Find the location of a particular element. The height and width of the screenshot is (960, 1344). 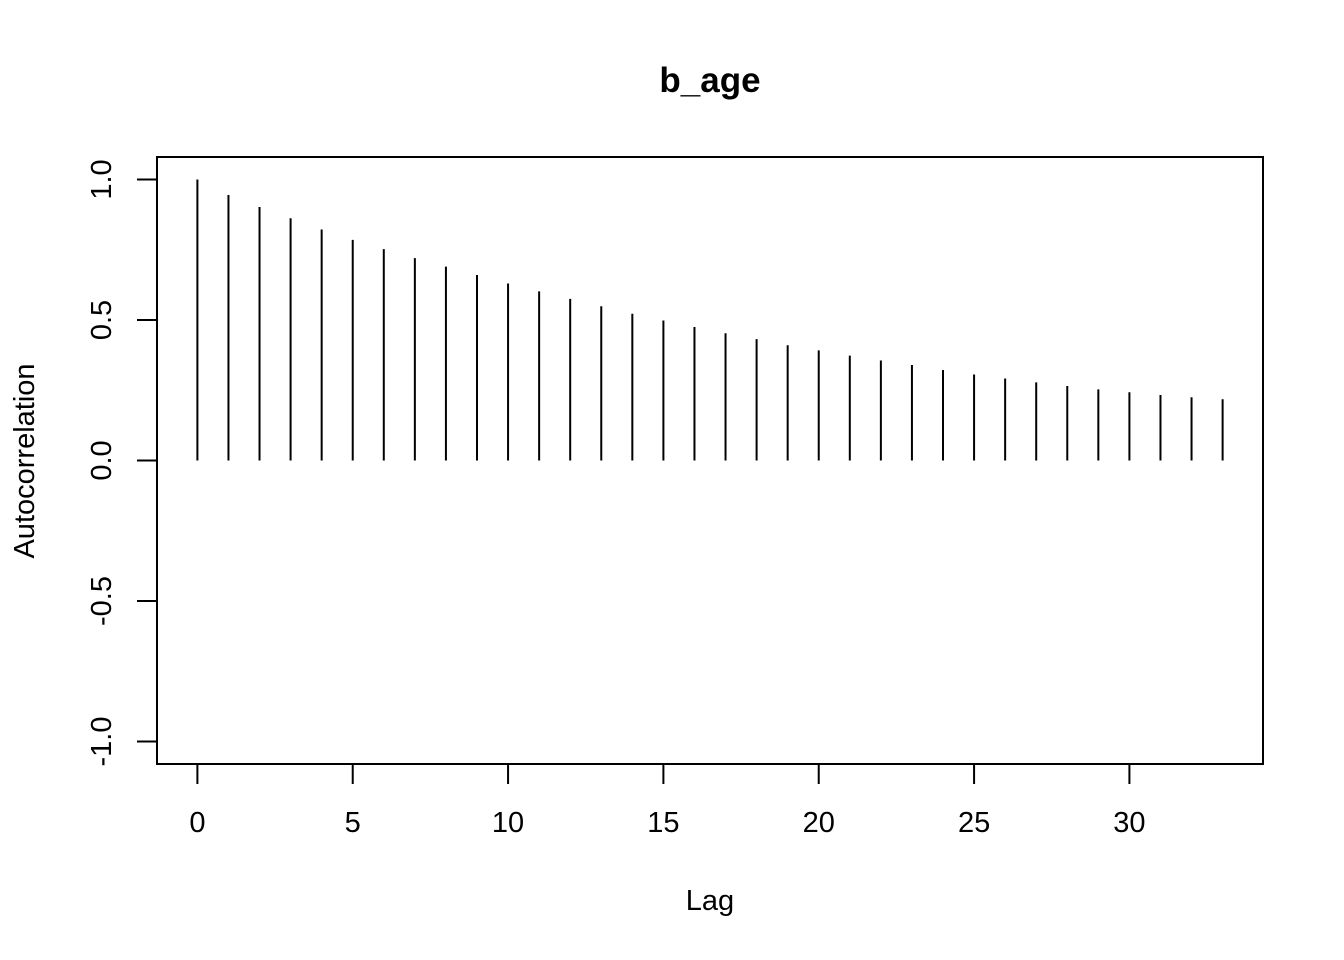

x-axis: 0 5 10 15 20 25 30 is located at coordinates (667, 801).